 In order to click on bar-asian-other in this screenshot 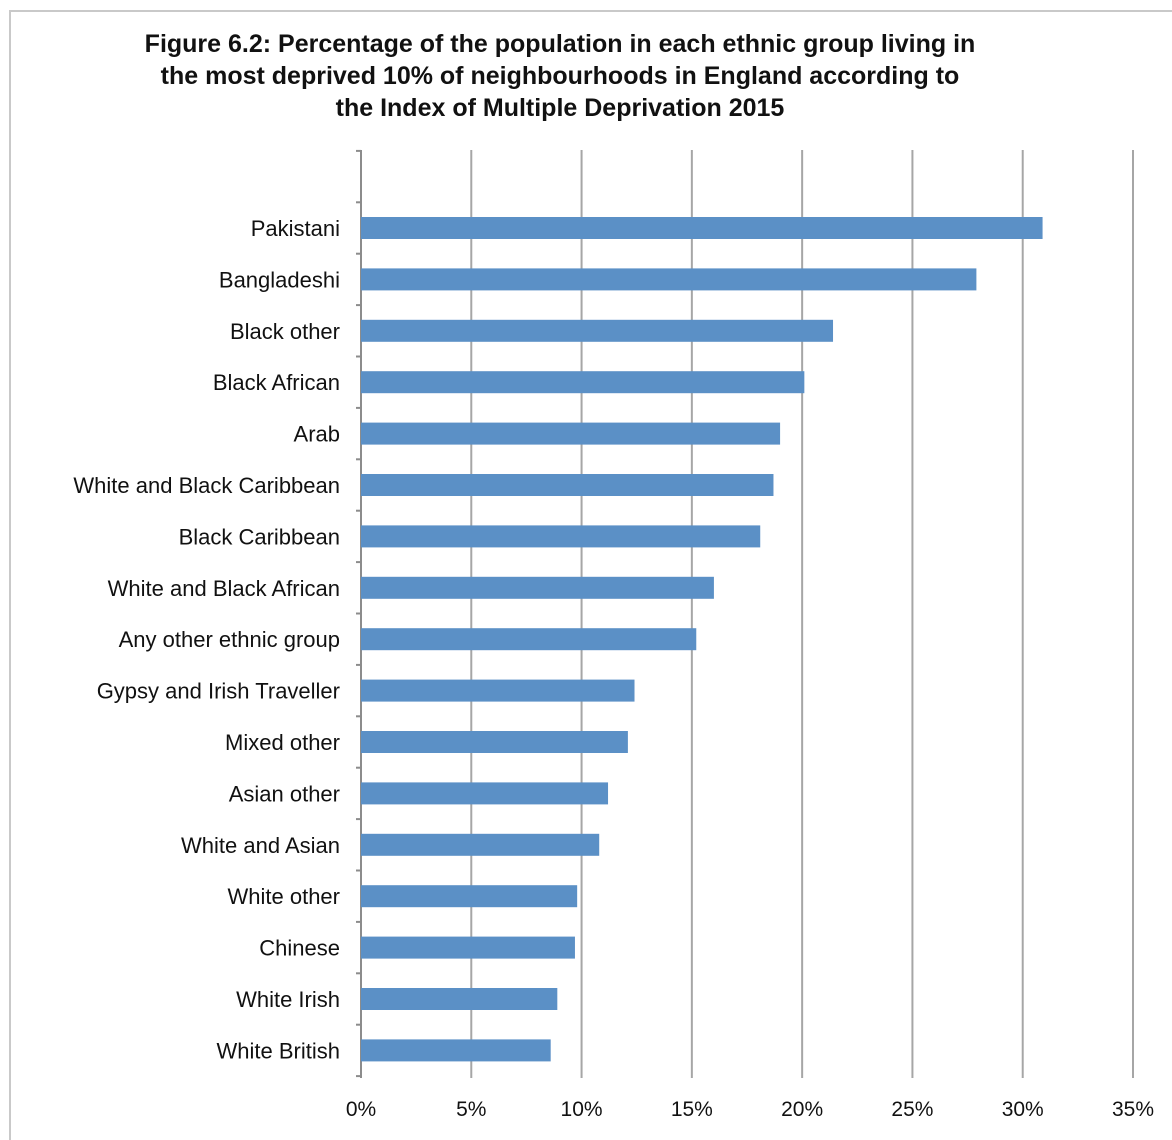, I will do `click(485, 793)`.